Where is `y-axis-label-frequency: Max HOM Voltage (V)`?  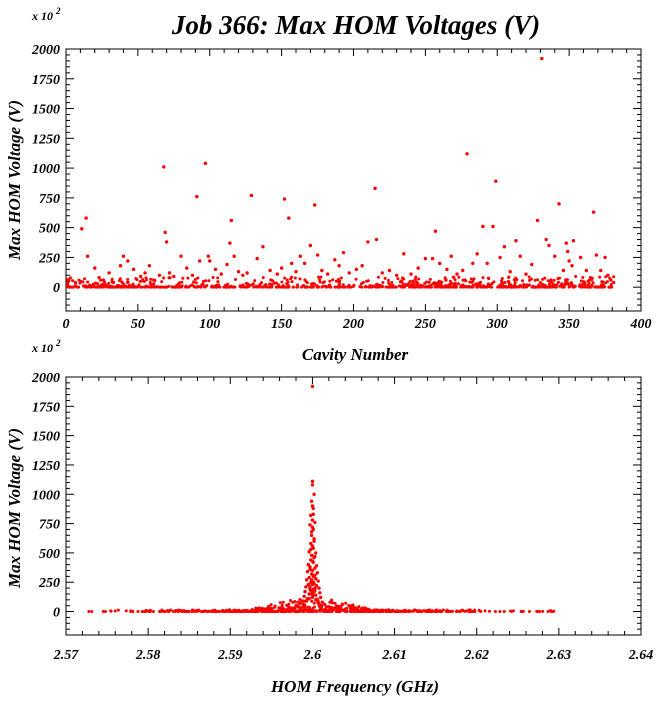
y-axis-label-frequency: Max HOM Voltage (V) is located at coordinates (14, 508).